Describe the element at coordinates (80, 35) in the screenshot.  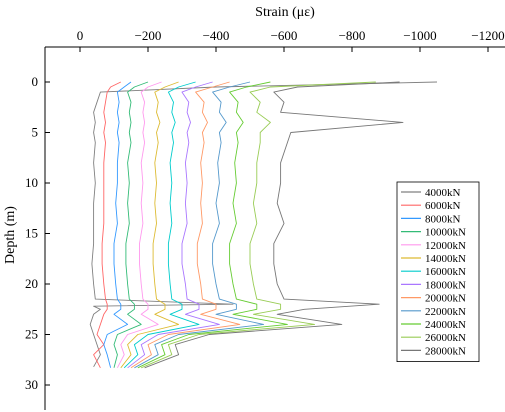
I see `x-tick-label: 0` at that location.